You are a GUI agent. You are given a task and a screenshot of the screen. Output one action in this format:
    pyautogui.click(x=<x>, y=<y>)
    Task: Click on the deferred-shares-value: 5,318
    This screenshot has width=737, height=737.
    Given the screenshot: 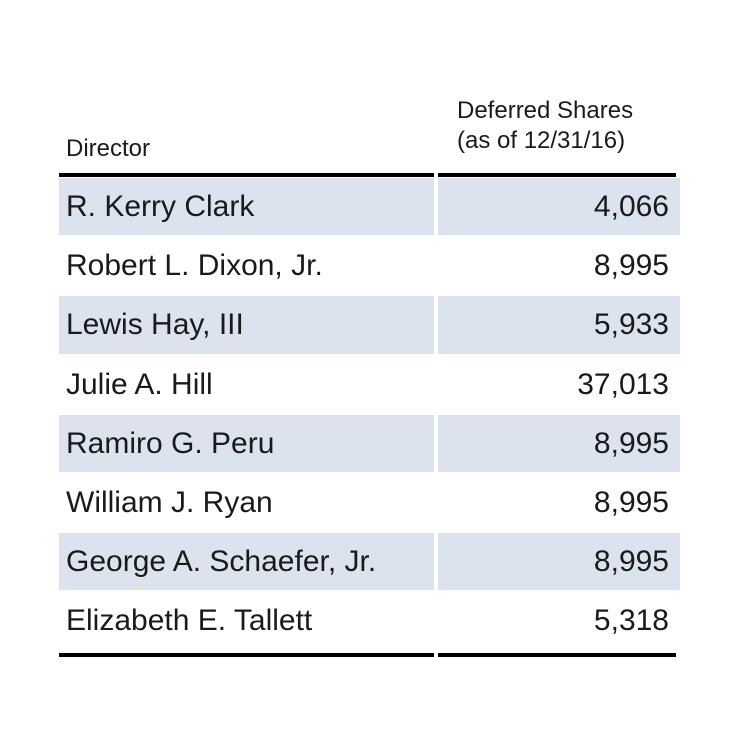 What is the action you would take?
    pyautogui.click(x=631, y=621)
    